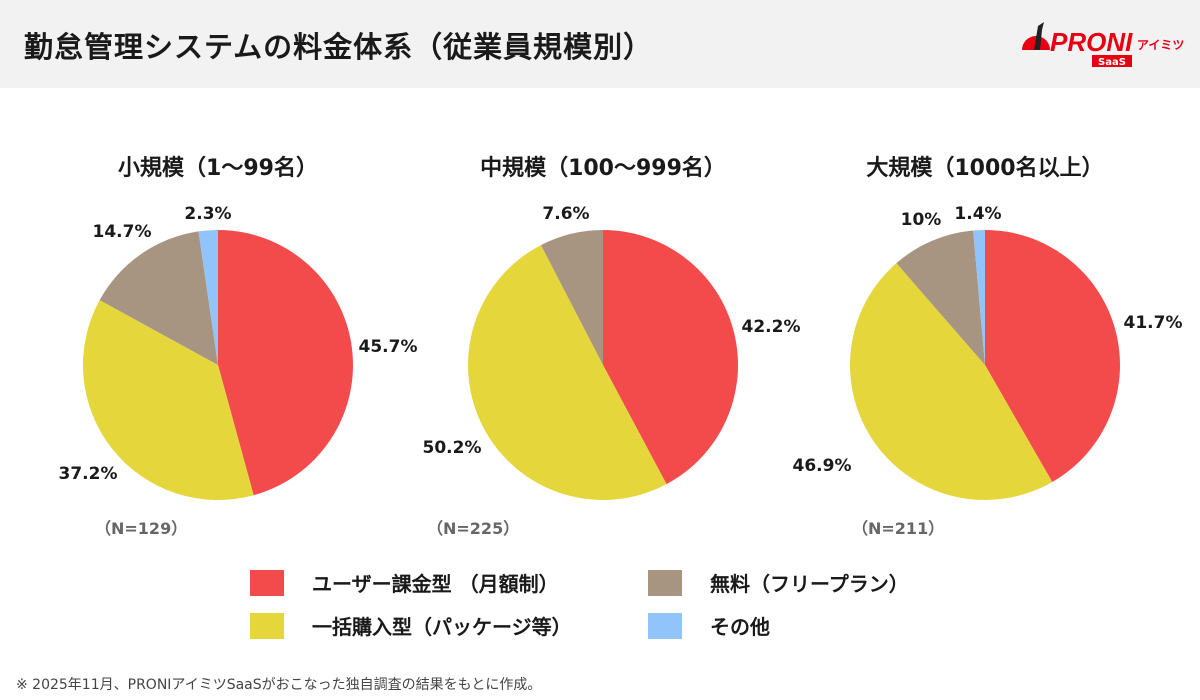 This screenshot has width=1200, height=700. What do you see at coordinates (1091, 42) in the screenshot?
I see `svg-text: PRONI` at bounding box center [1091, 42].